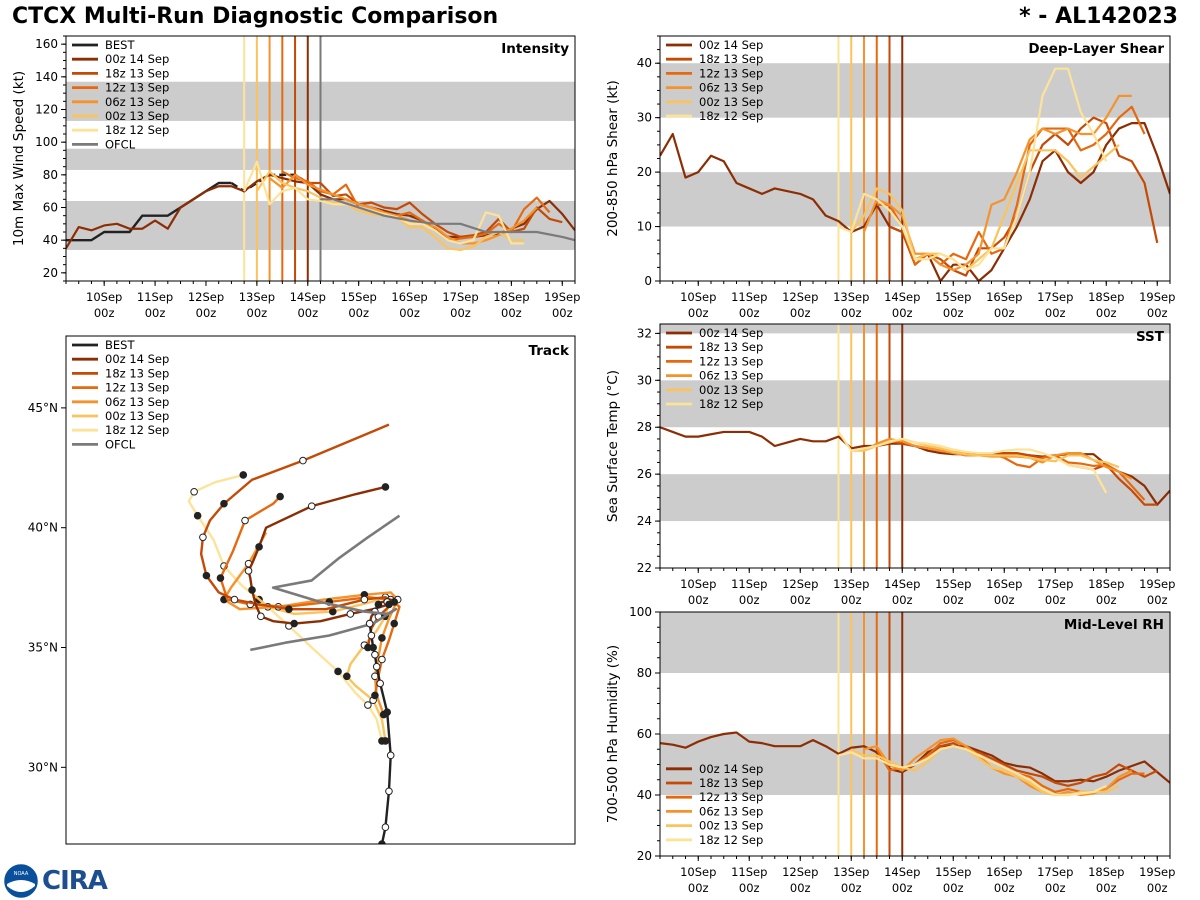 The image size is (1200, 900). I want to click on track-line-12z-13-sep, so click(310, 595).